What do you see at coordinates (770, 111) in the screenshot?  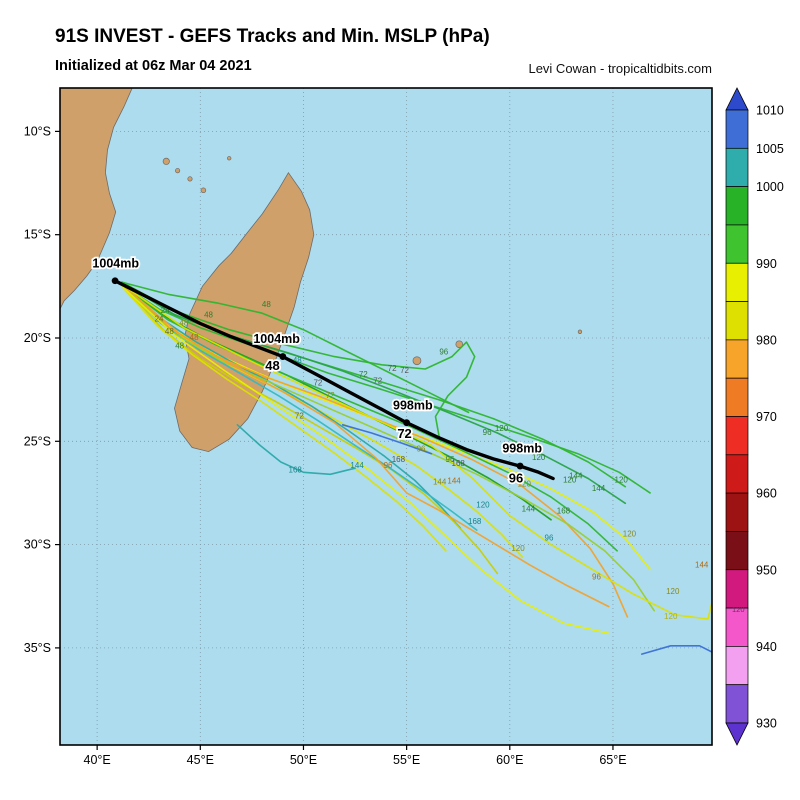 I see `colorbar-tick-label: 1010` at bounding box center [770, 111].